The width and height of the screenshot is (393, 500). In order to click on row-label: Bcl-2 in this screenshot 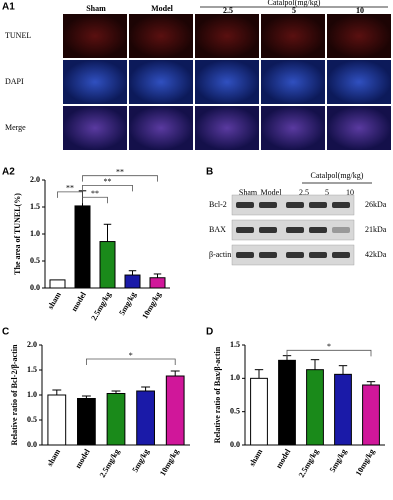, I will do `click(218, 204)`.